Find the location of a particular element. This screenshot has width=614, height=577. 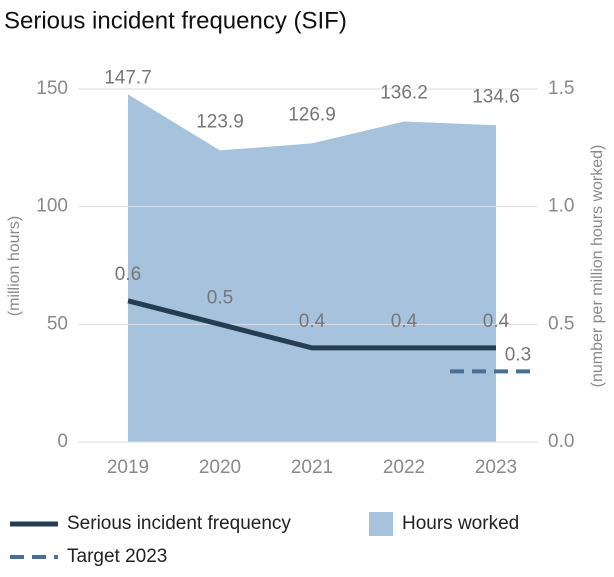

y2-tick-label: 1.5 is located at coordinates (561, 88).